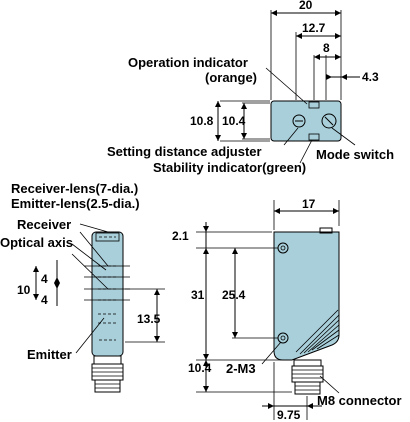 The width and height of the screenshot is (410, 422). I want to click on label-2-m3: 2-M3, so click(241, 368).